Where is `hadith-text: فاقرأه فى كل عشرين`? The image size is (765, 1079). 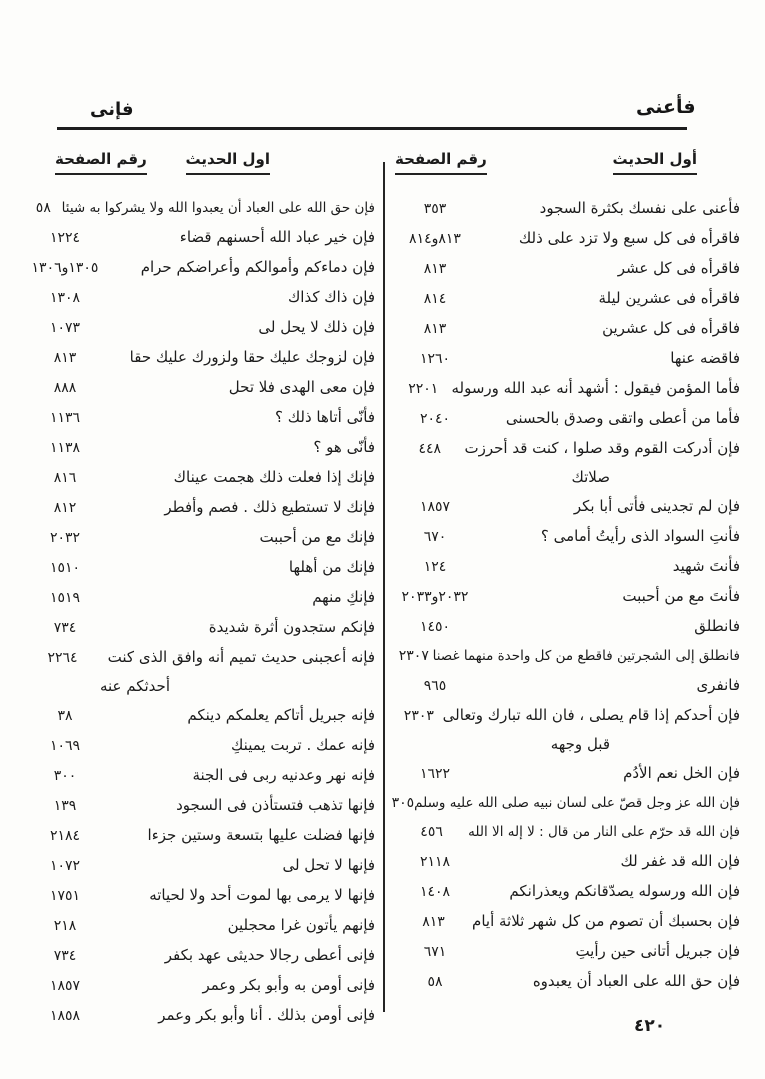
hadith-text: فاقرأه فى كل عشرين is located at coordinates (671, 328).